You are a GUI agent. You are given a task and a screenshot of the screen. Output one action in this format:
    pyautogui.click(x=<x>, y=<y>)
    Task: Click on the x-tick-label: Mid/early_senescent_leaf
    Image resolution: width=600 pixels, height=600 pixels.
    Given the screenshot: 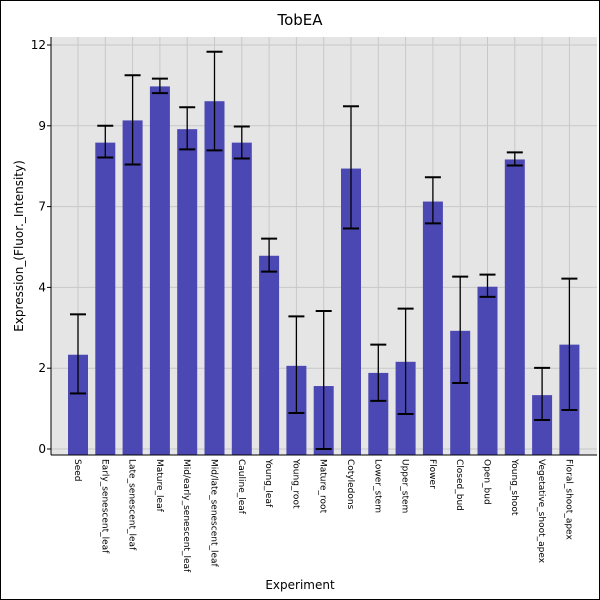 What is the action you would take?
    pyautogui.click(x=186, y=516)
    